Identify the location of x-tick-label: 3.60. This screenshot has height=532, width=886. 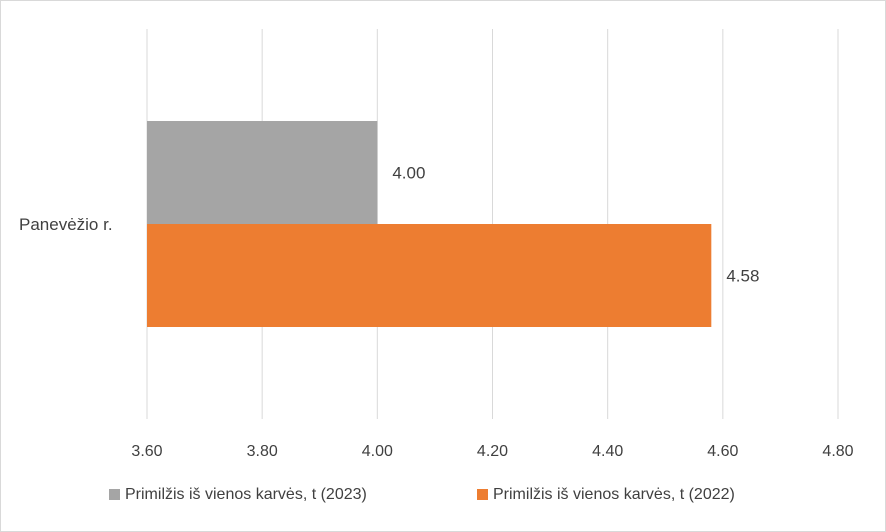
(146, 451).